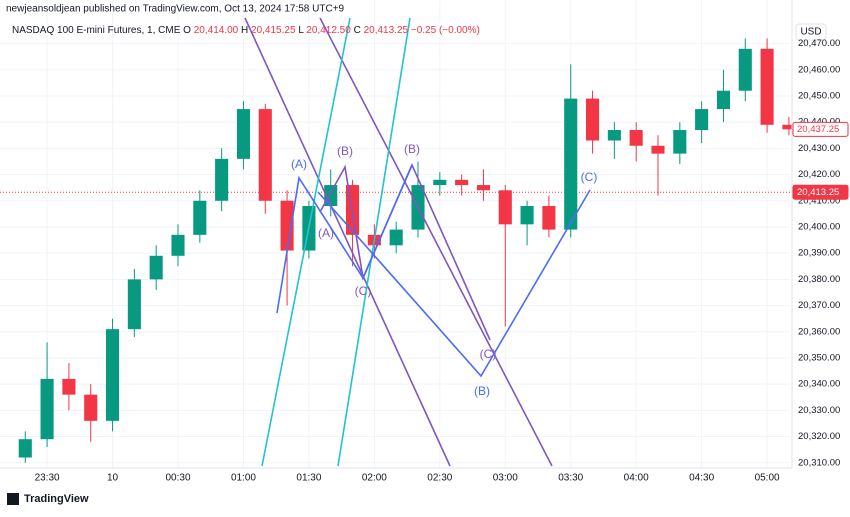 The height and width of the screenshot is (517, 850). Describe the element at coordinates (819, 357) in the screenshot. I see `y-tick-label: 20,350.00` at that location.